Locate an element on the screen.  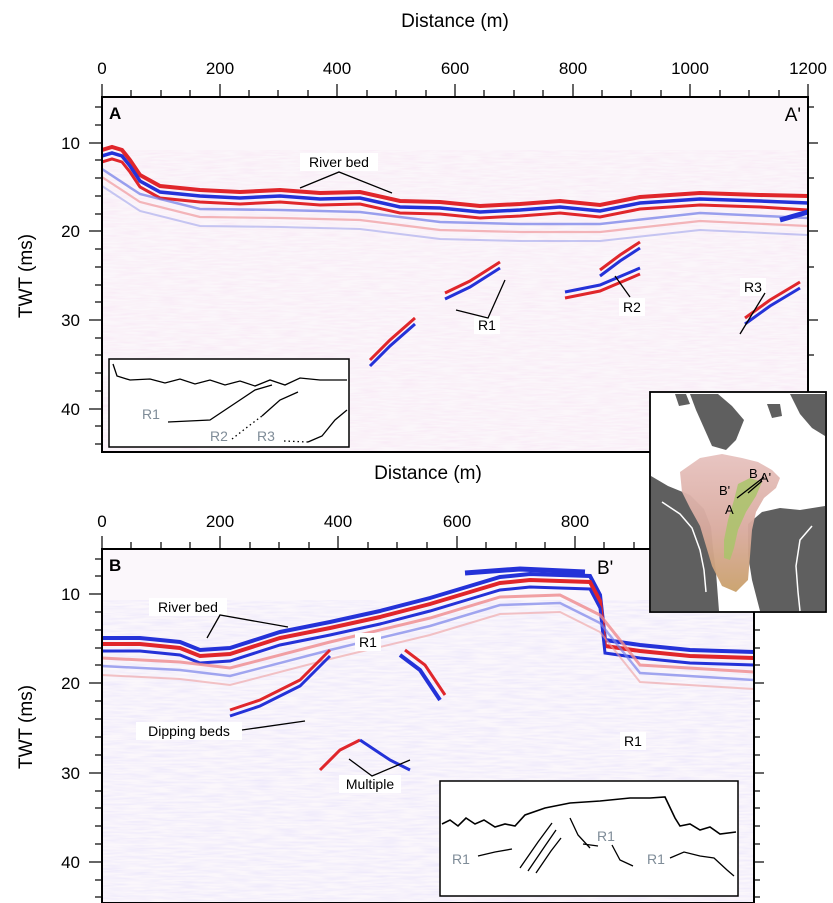
panel-b-x-axis-title: Distance (m) is located at coordinates (428, 473).